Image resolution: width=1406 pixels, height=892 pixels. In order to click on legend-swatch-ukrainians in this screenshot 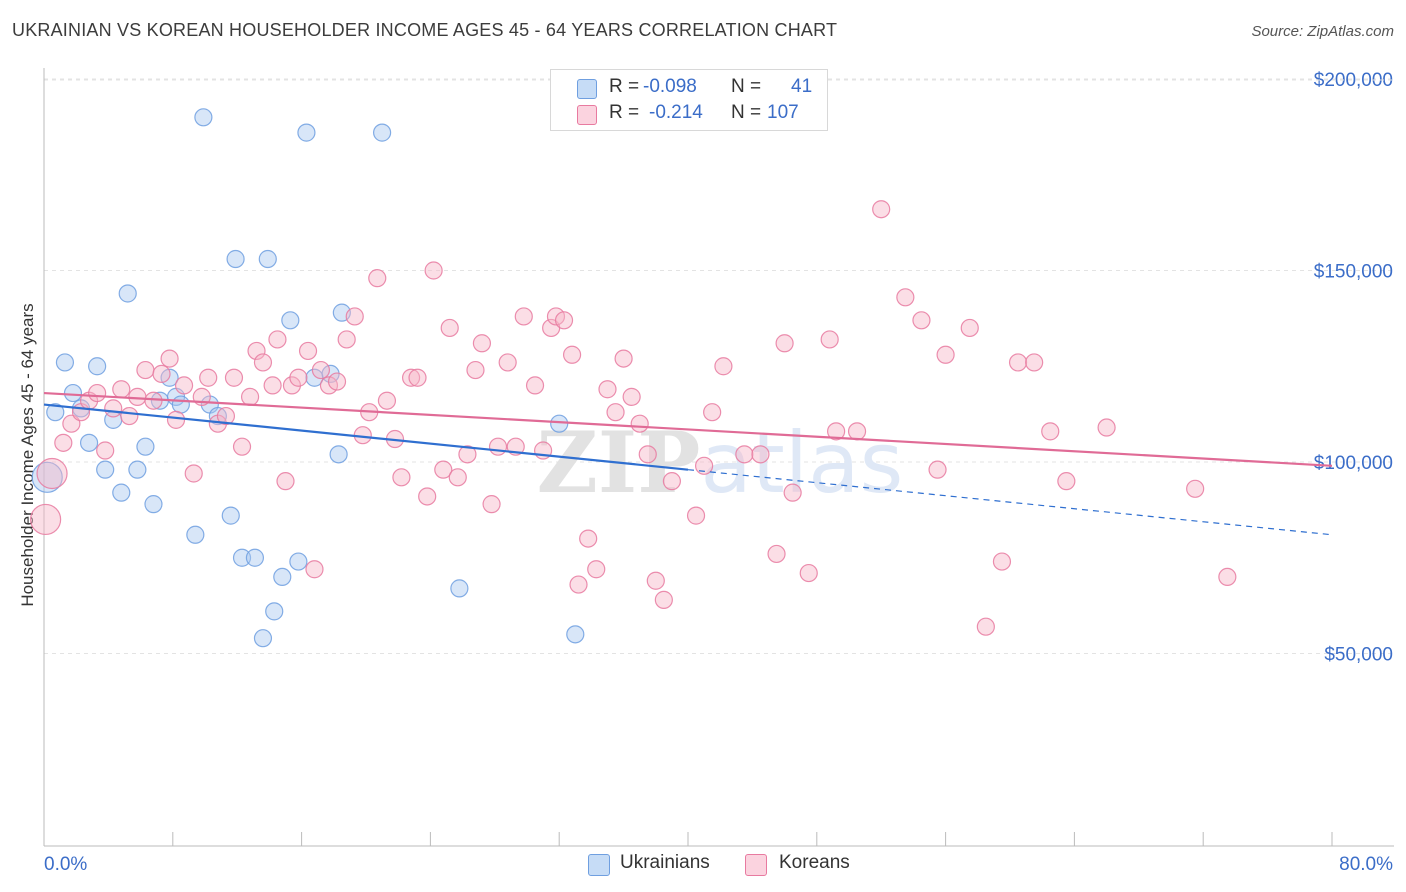, I will do `click(587, 89)`.